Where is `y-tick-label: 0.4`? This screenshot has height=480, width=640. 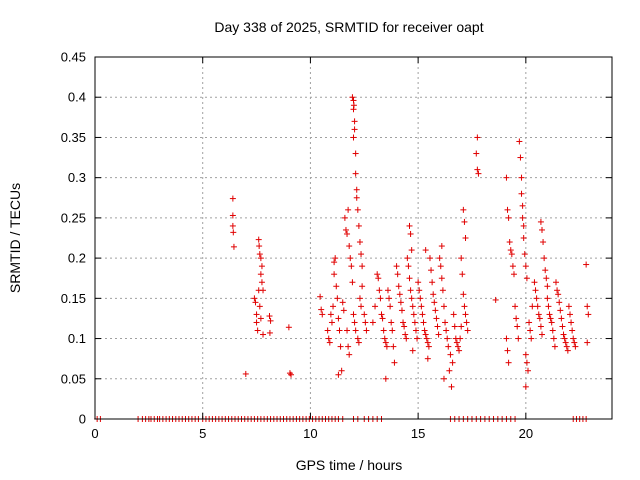 y-tick-label: 0.4 is located at coordinates (77, 97).